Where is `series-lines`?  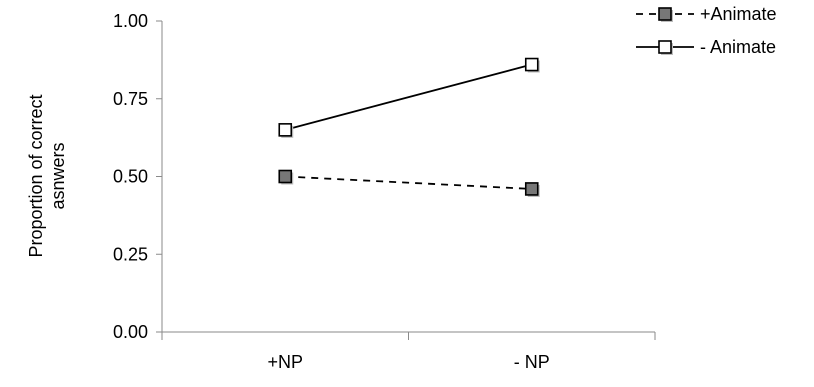
series-lines is located at coordinates (408, 126).